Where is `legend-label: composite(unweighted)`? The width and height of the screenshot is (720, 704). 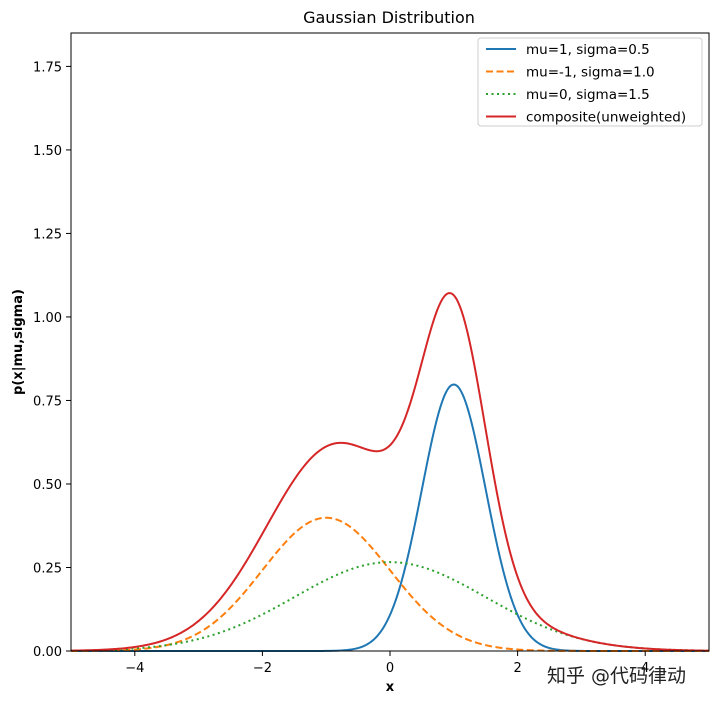 legend-label: composite(unweighted) is located at coordinates (606, 118).